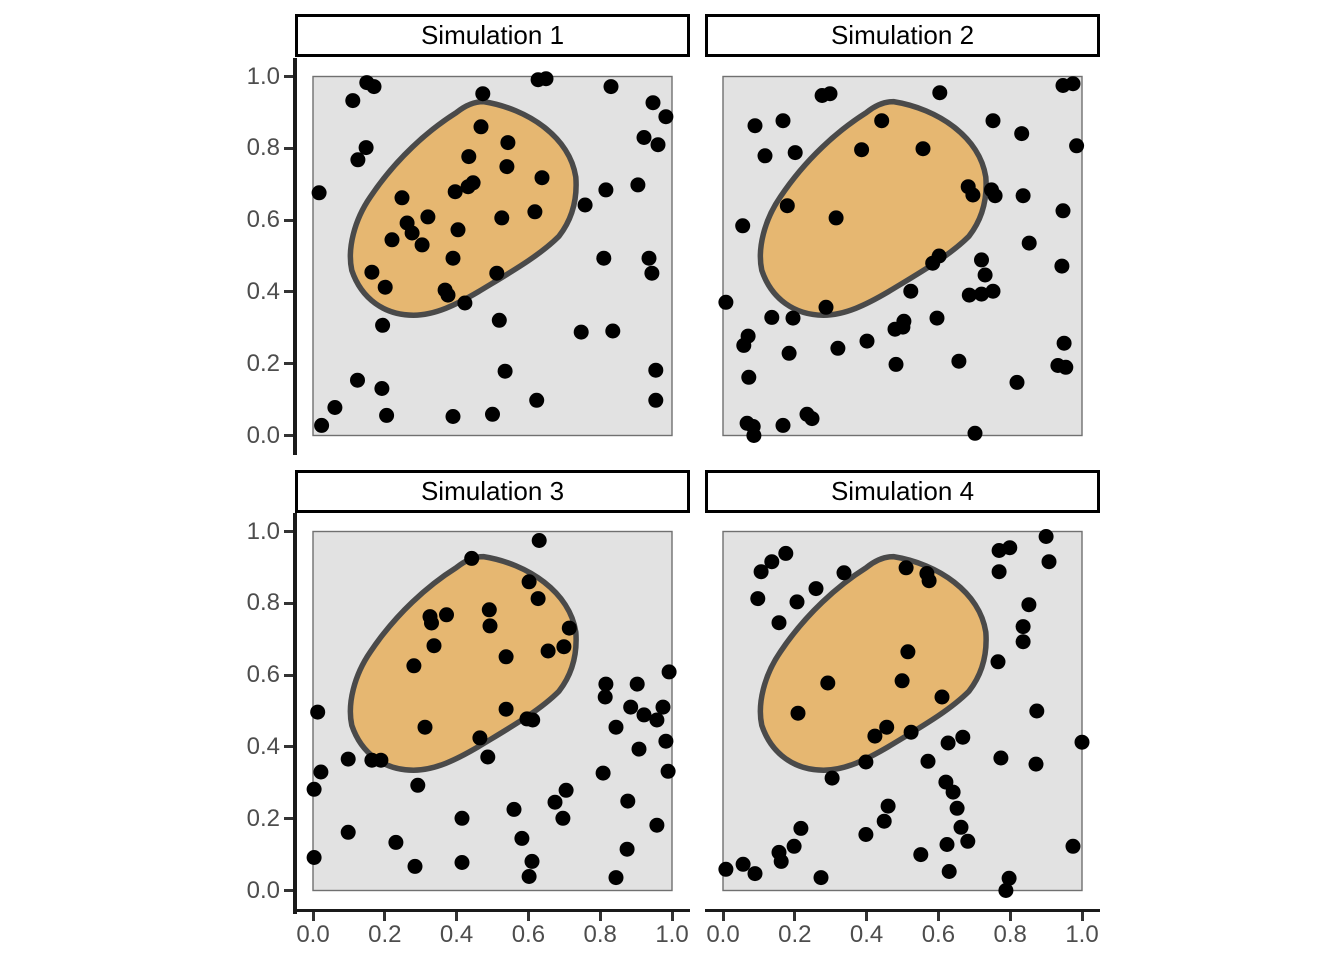 This screenshot has height=960, width=1344. I want to click on x-tick, so click(867, 916).